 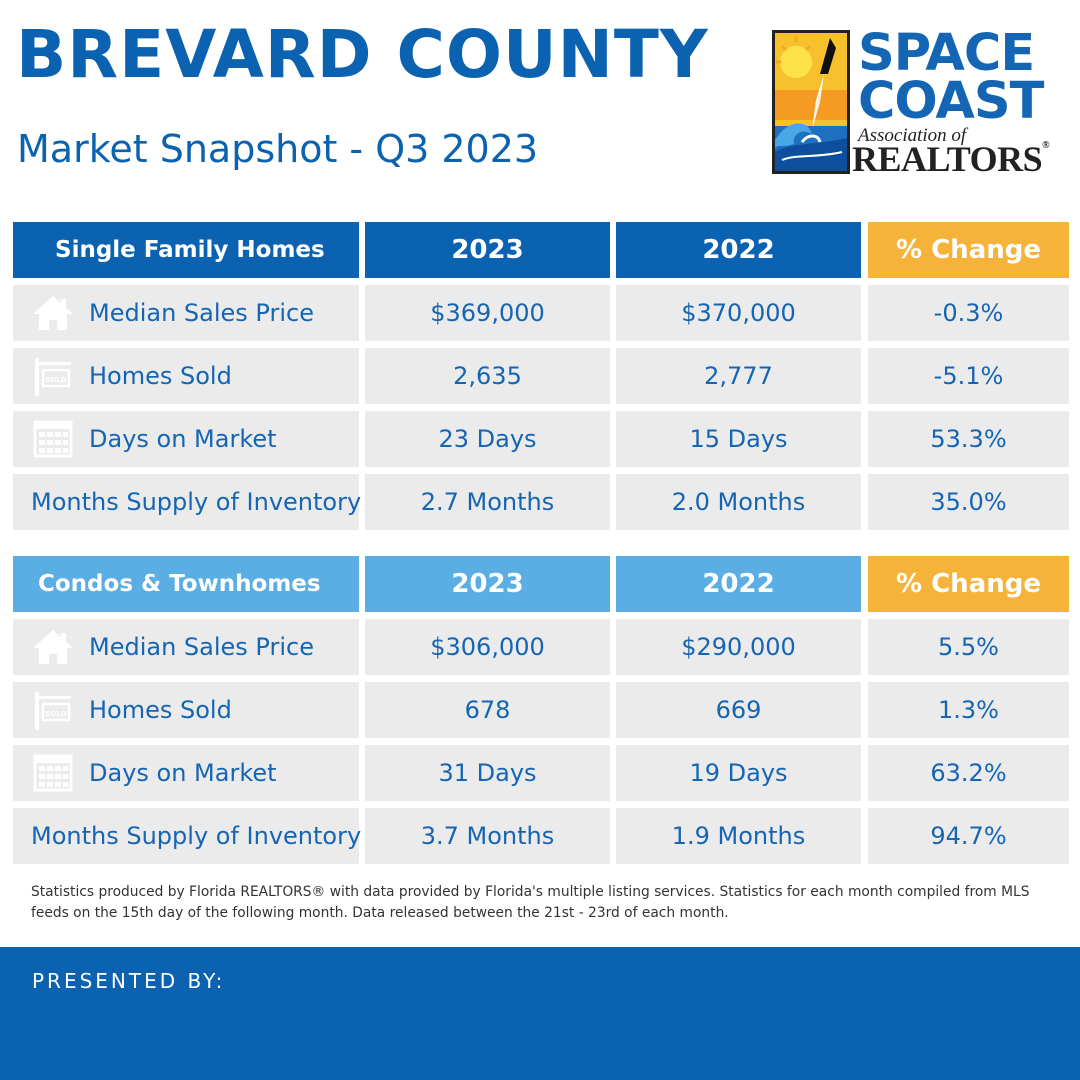 What do you see at coordinates (738, 647) in the screenshot?
I see `value-2022: $290,000` at bounding box center [738, 647].